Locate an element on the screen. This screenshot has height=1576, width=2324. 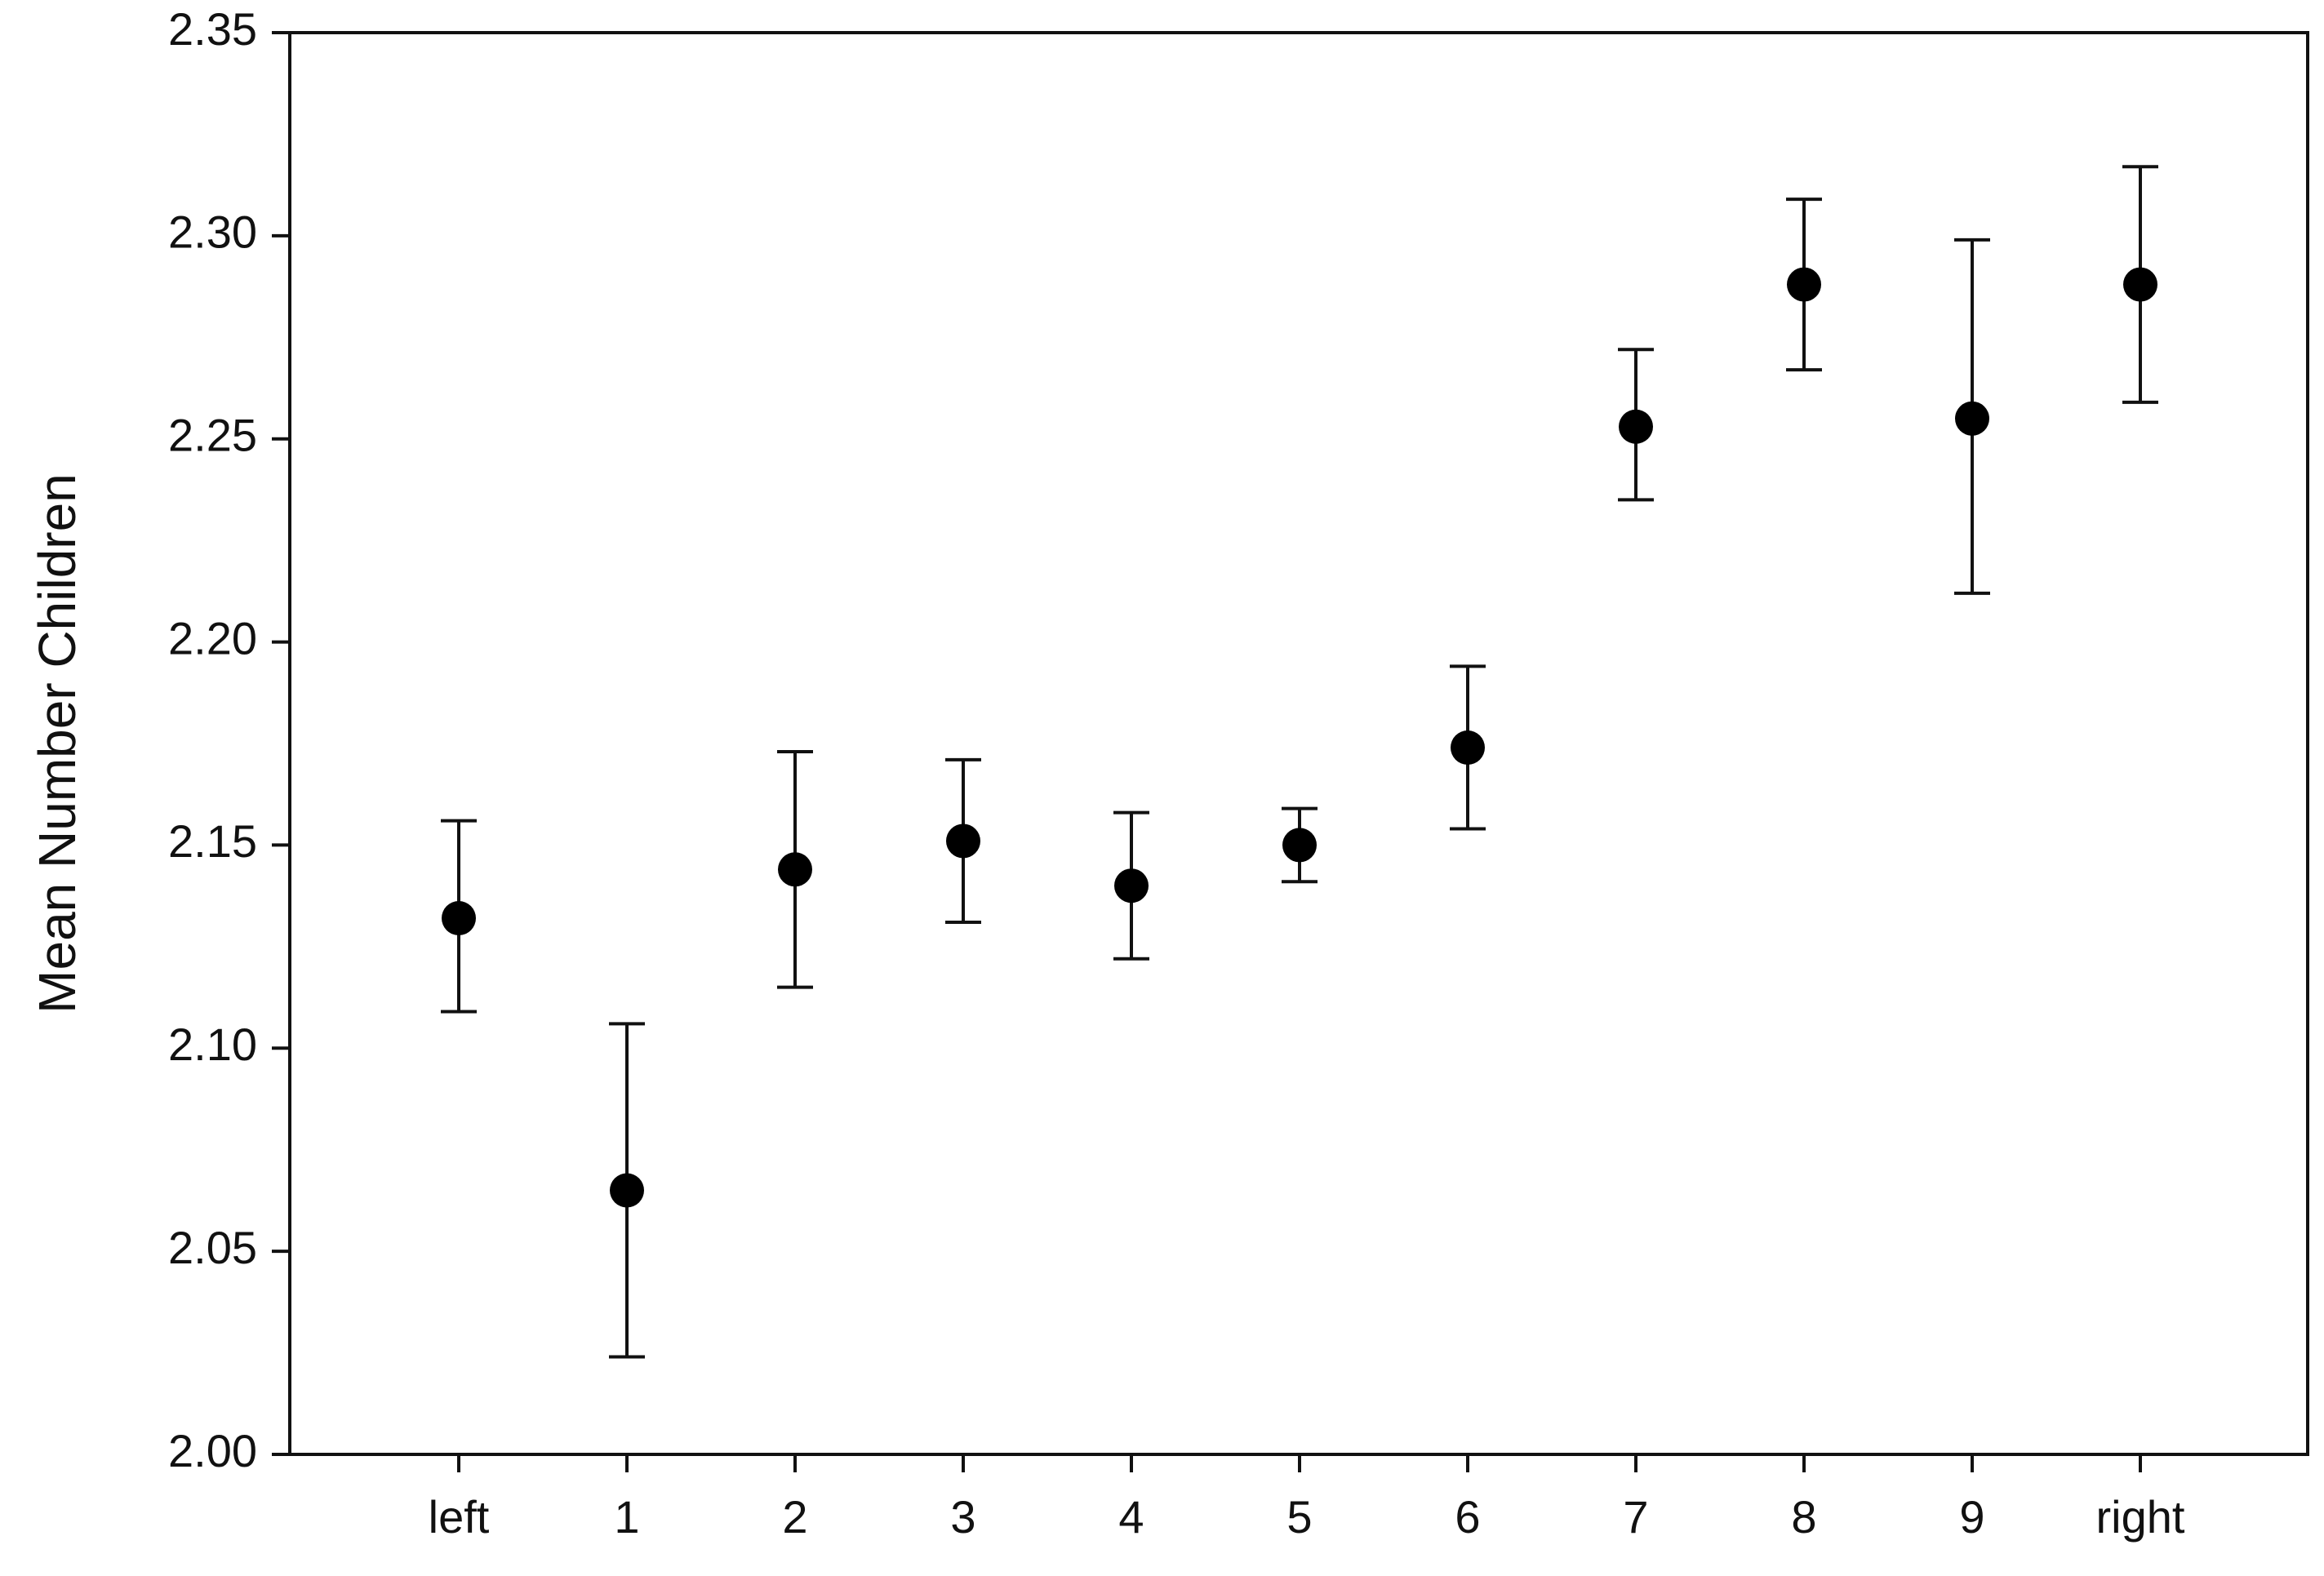
x-tick-label: 8 is located at coordinates (1804, 1517).